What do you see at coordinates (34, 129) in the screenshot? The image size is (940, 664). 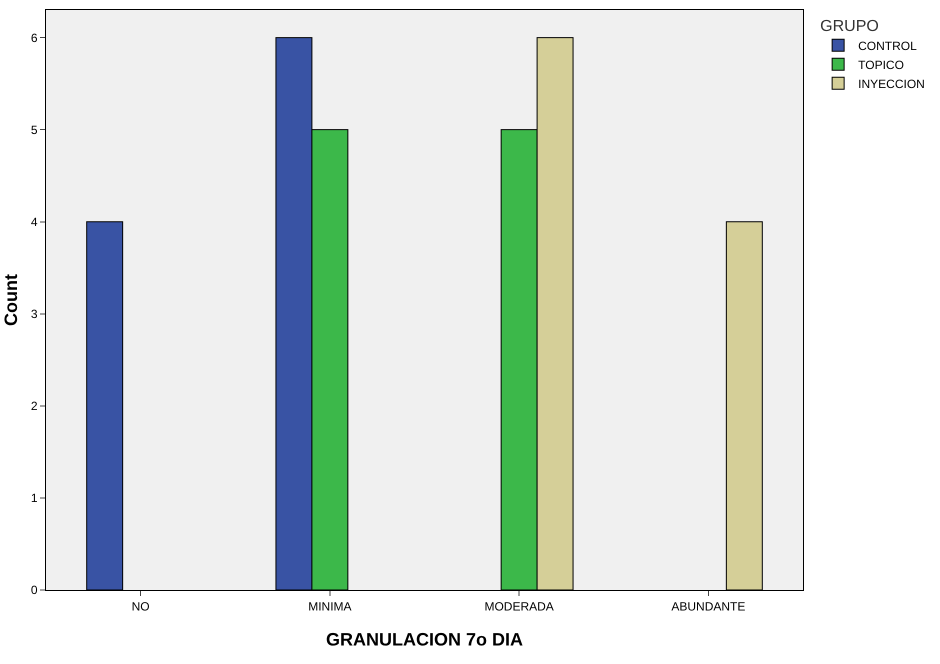 I see `y-tick-label: 5` at bounding box center [34, 129].